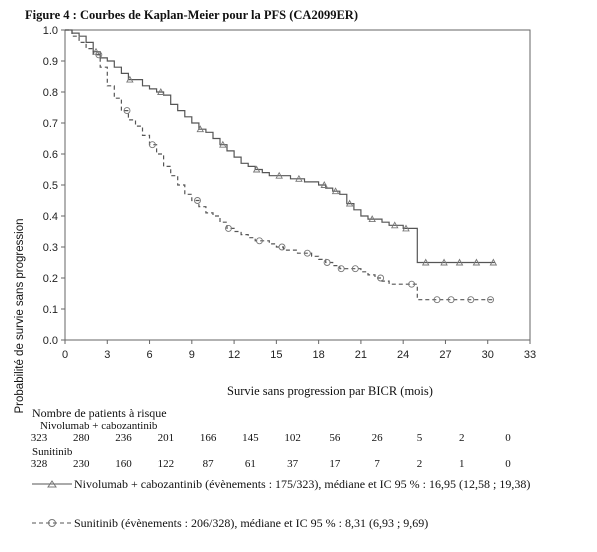 This screenshot has width=597, height=552. I want to click on x-tick-label: 24, so click(403, 355).